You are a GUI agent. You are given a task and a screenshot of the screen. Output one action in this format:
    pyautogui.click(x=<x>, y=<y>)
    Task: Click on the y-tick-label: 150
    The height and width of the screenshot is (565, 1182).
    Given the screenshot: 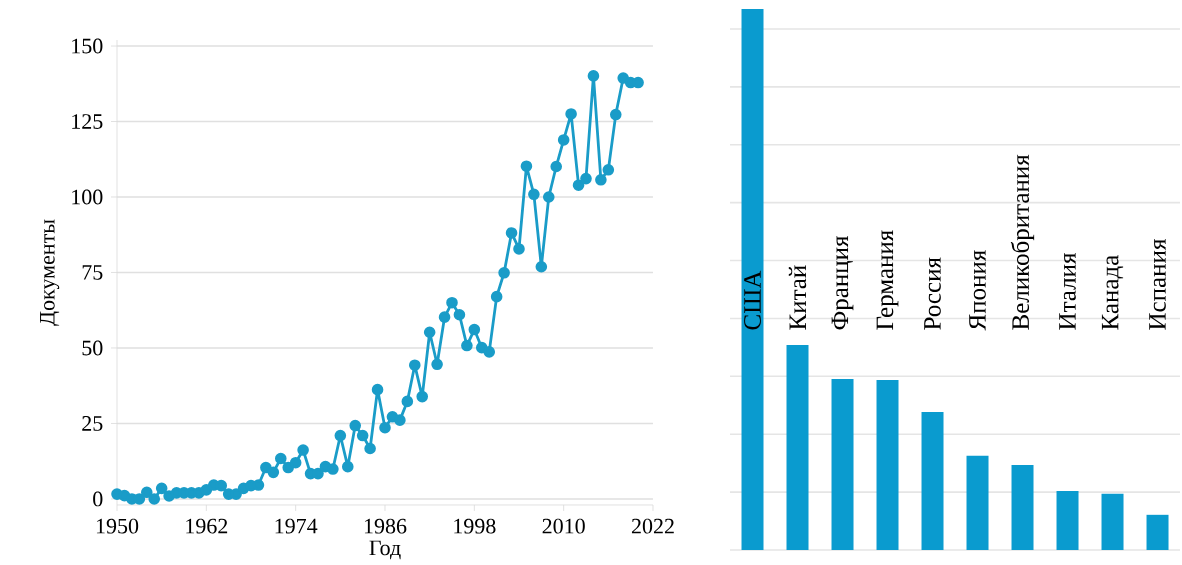 What is the action you would take?
    pyautogui.click(x=87, y=46)
    